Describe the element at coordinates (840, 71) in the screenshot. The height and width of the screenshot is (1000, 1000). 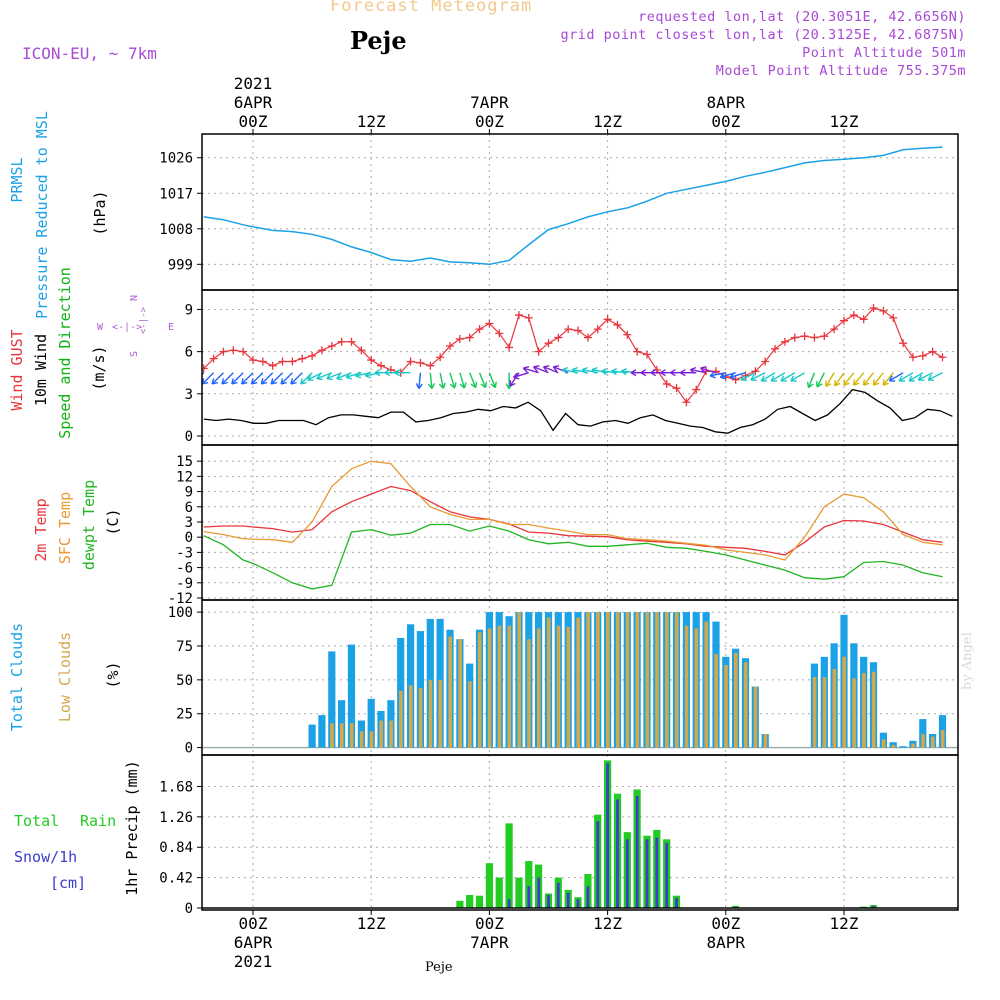
I see `model-point-altitude: Model Point Altitude 755.375m` at that location.